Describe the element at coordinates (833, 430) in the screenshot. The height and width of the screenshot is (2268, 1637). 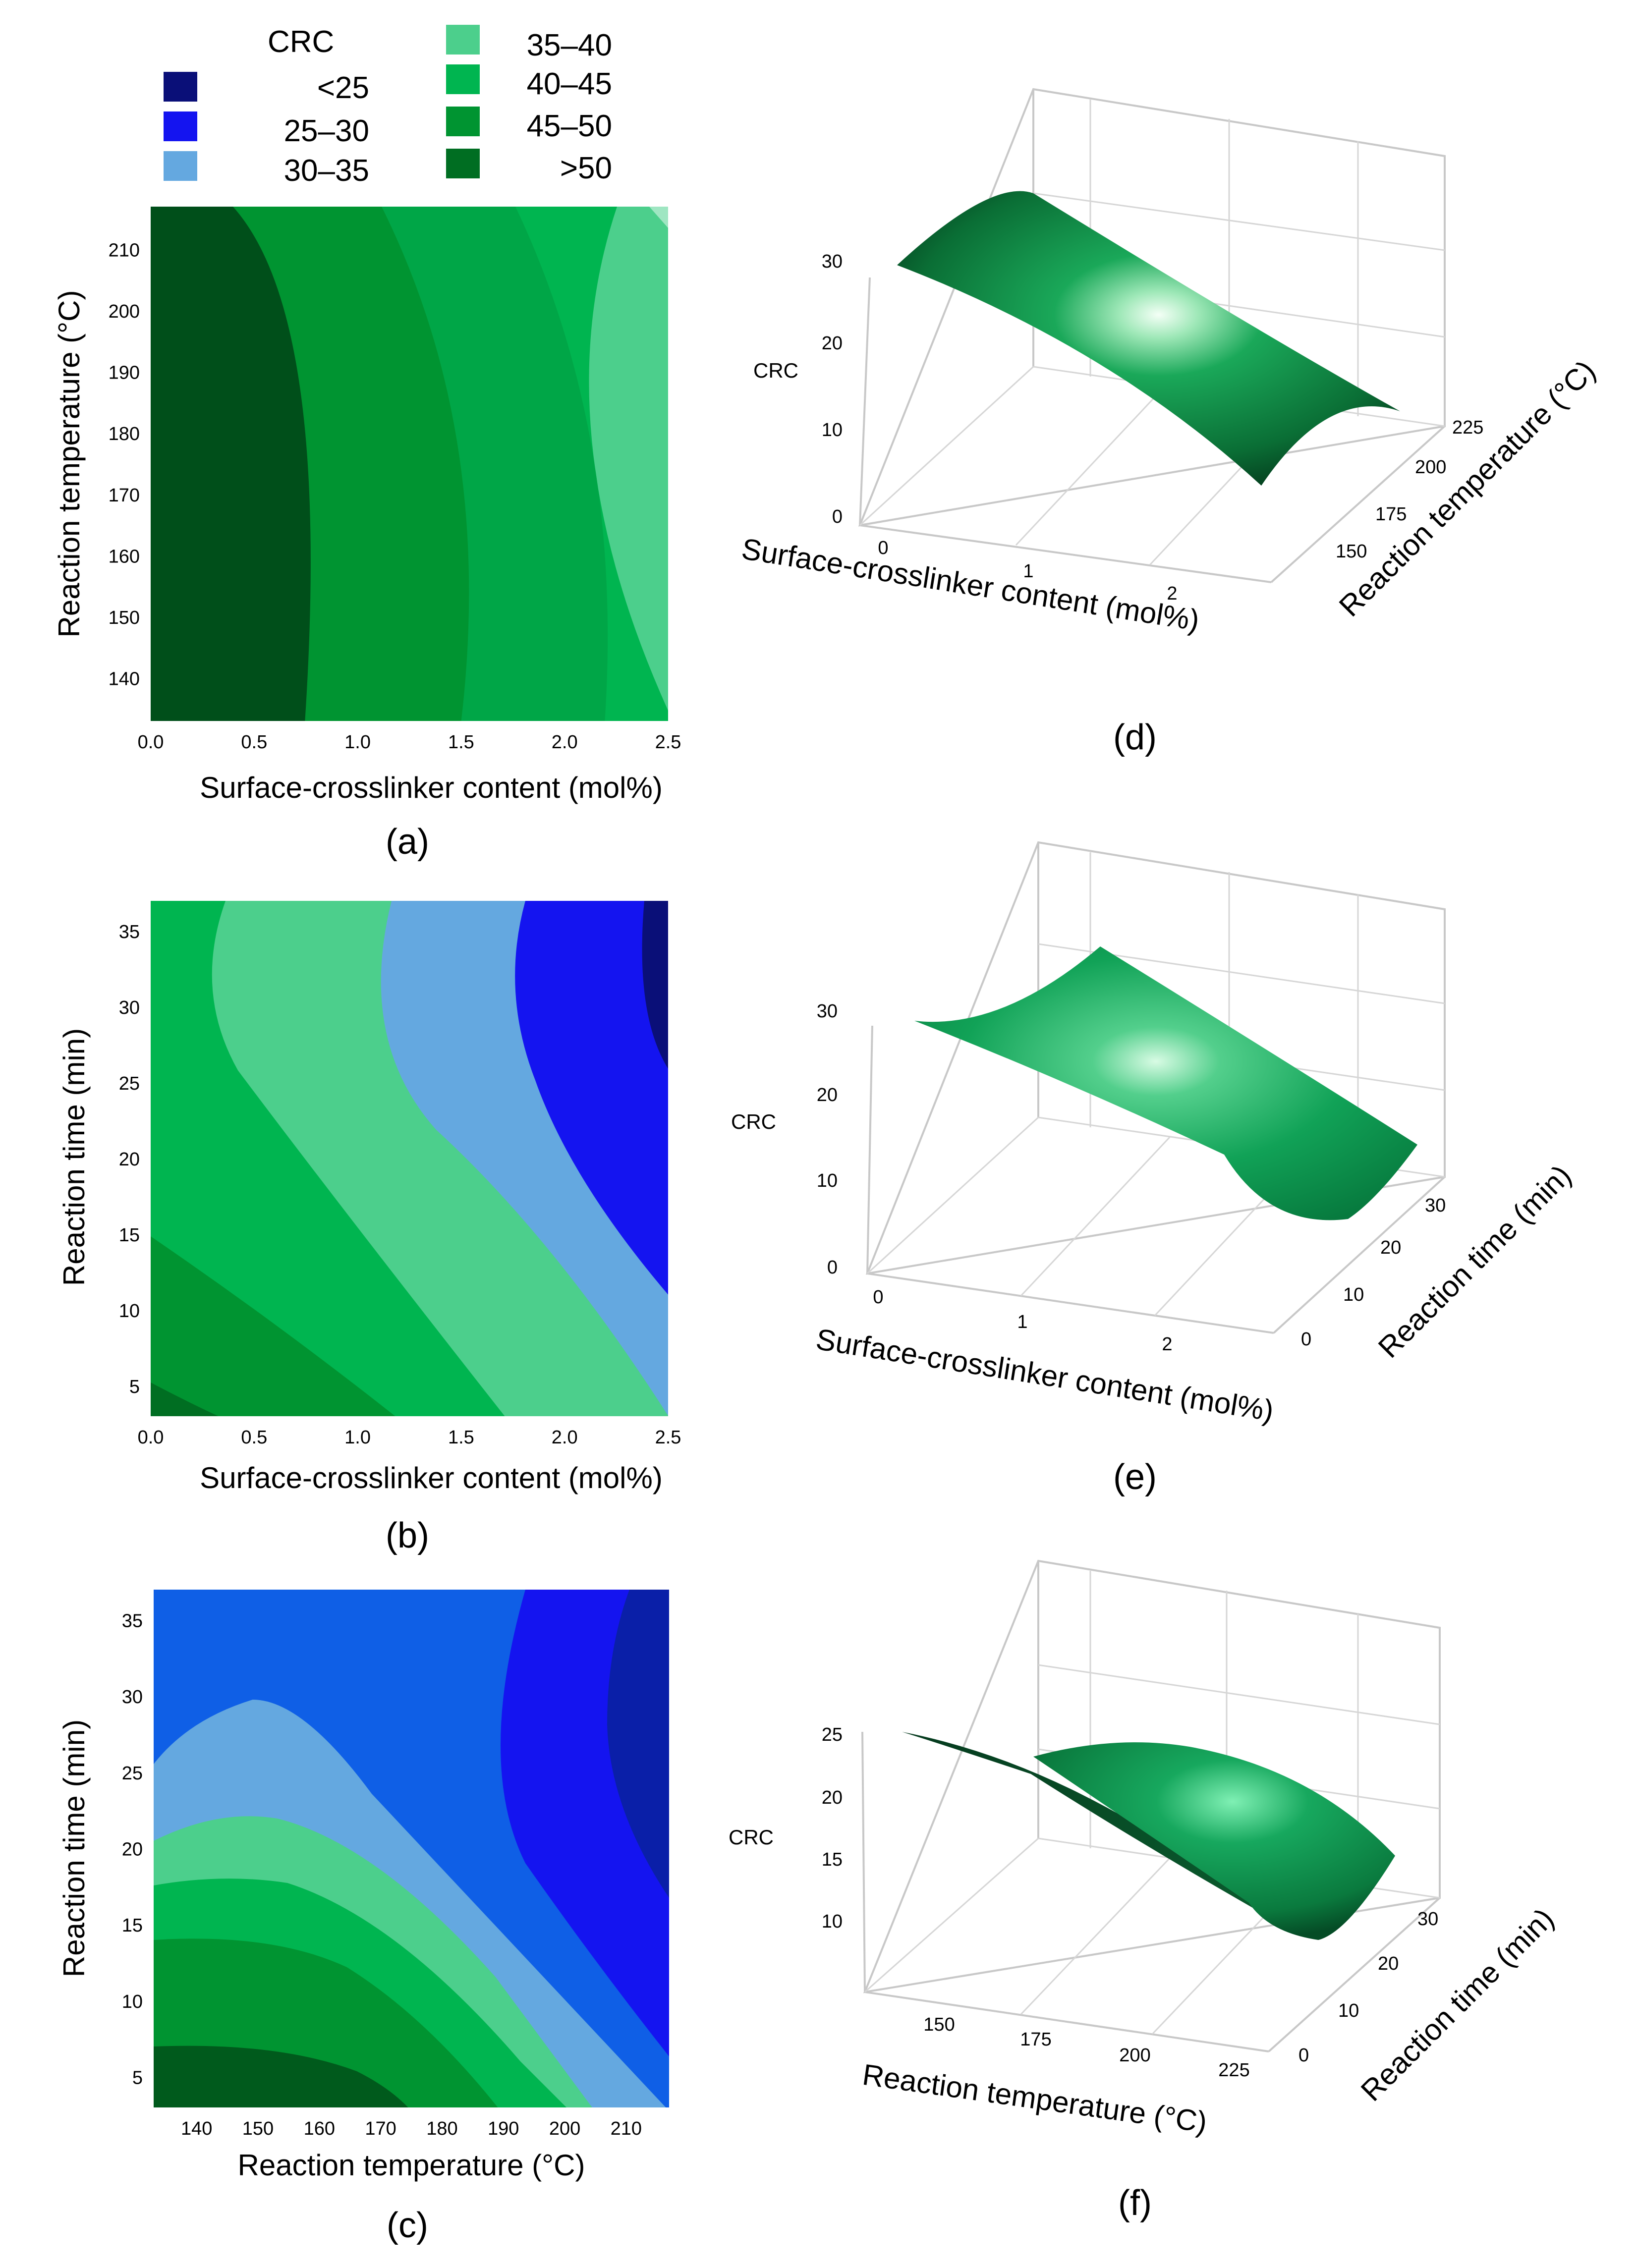
I see `z-tick-d-10: 10` at that location.